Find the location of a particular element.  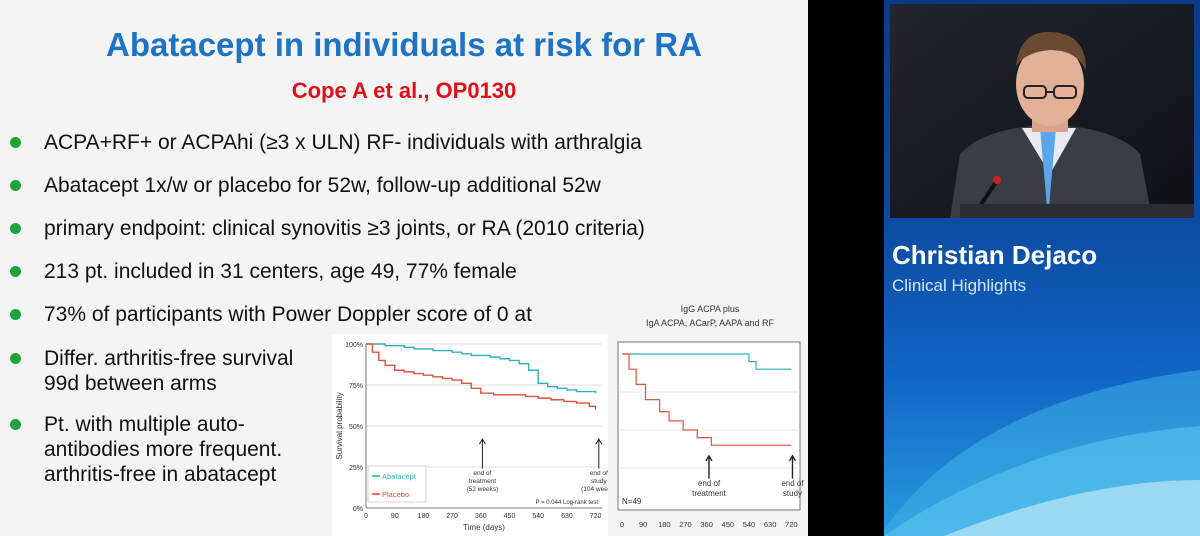

annotation-text: (104 weeks) is located at coordinates (594, 489).